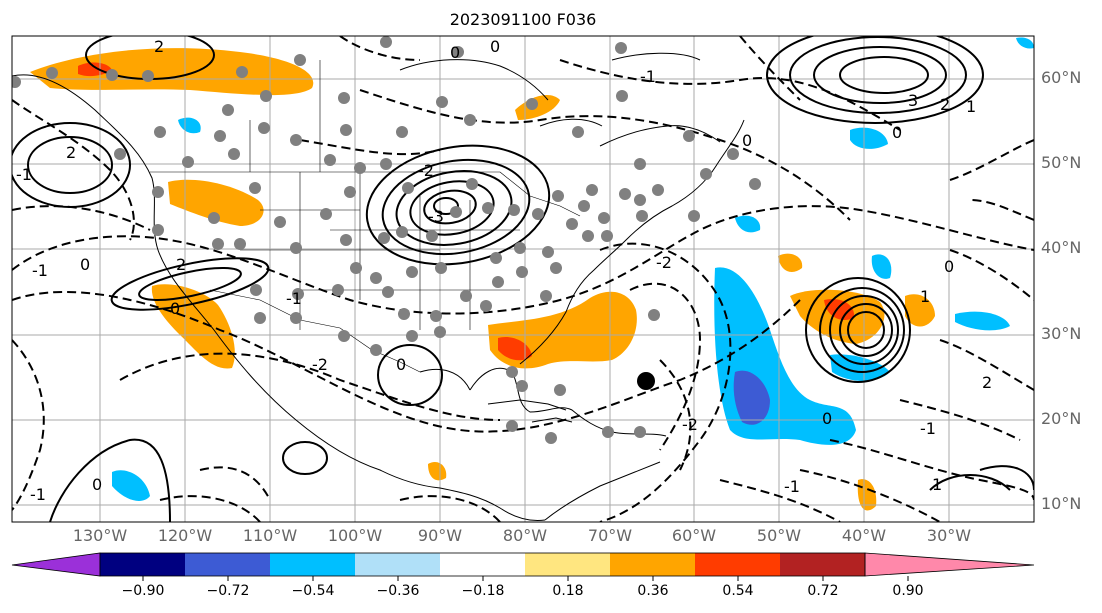 This screenshot has width=1102, height=613. What do you see at coordinates (525, 535) in the screenshot?
I see `lon-label-80w: 80°W` at bounding box center [525, 535].